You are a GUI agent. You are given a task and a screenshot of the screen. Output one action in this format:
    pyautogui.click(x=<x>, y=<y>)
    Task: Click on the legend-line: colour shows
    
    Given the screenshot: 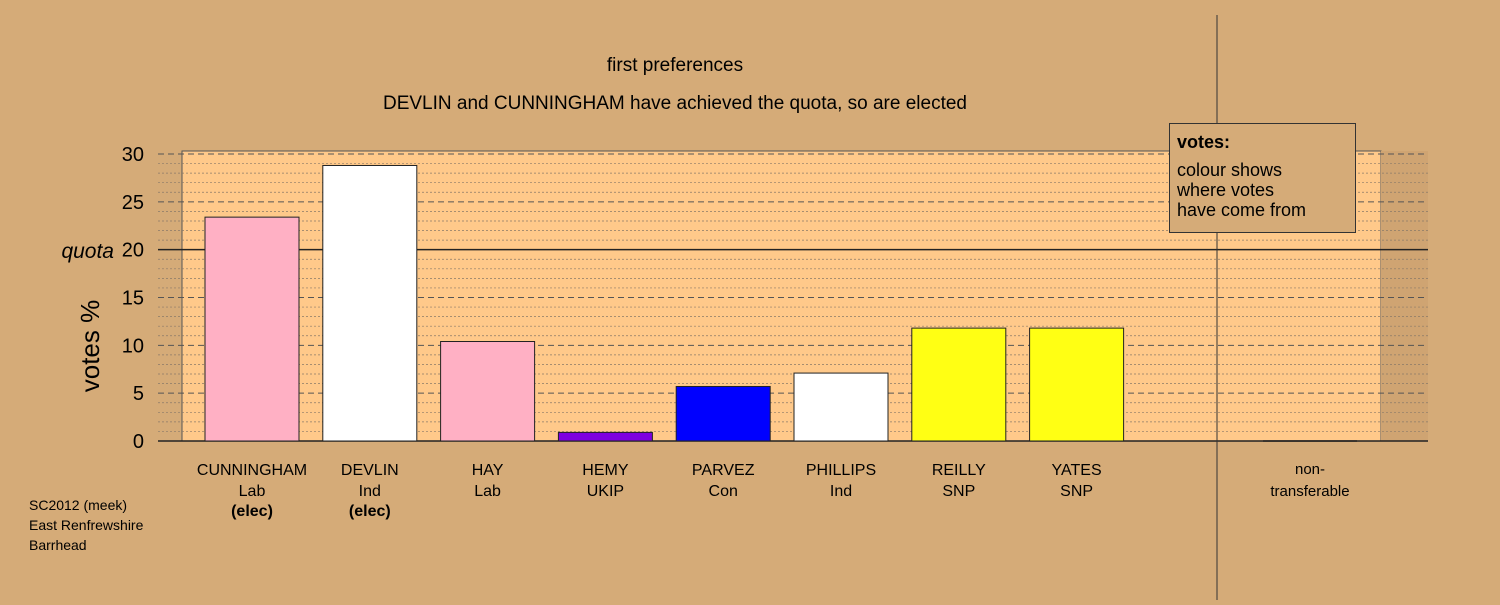 What is the action you would take?
    pyautogui.click(x=1230, y=170)
    